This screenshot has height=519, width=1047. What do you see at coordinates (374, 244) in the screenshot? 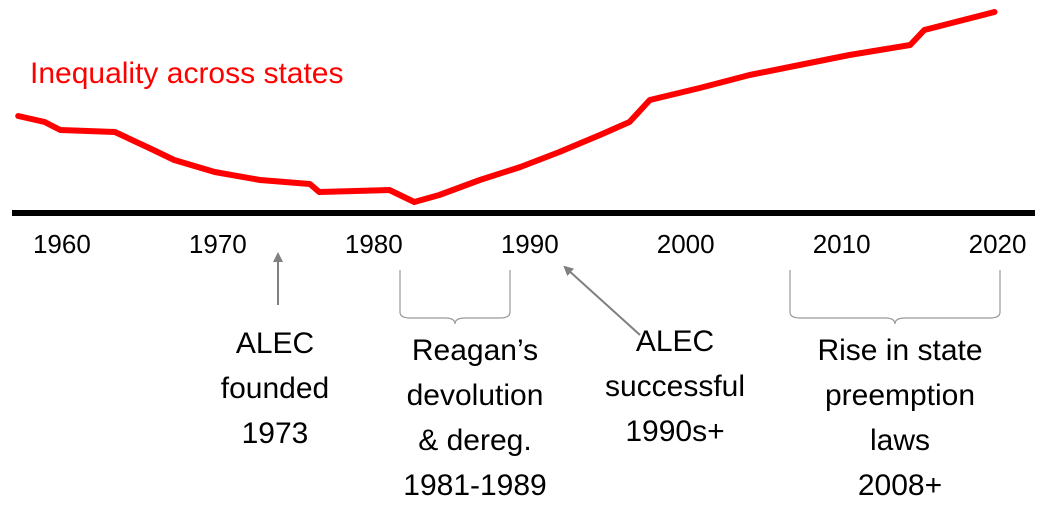
I see `x-tick-label: 1980` at bounding box center [374, 244].